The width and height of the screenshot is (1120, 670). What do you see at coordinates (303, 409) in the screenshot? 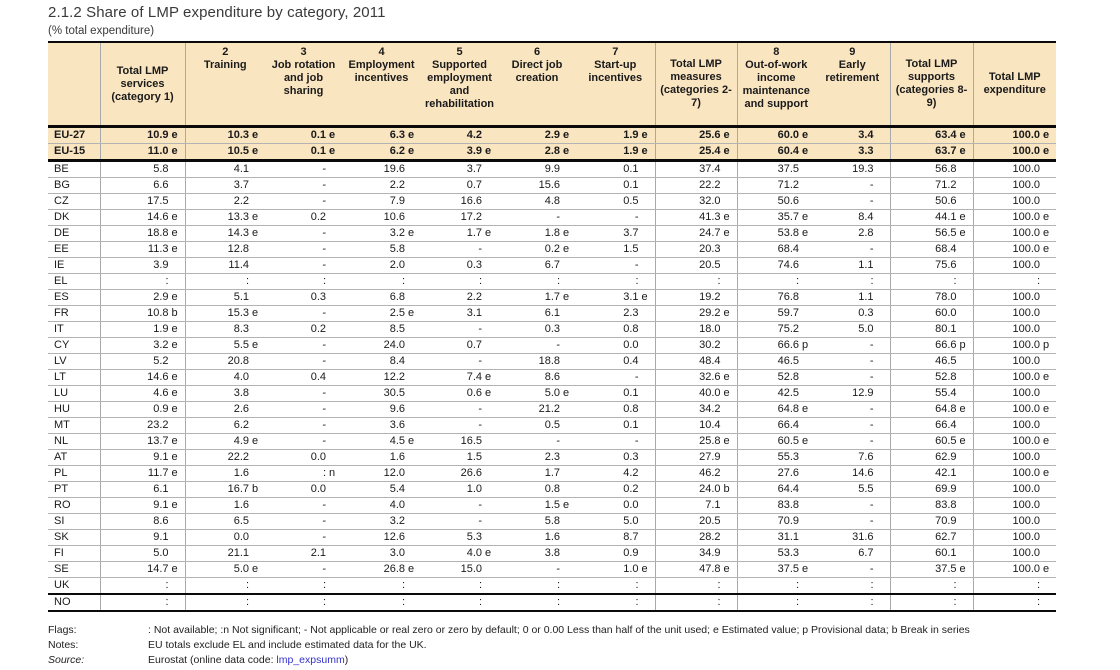
I see `cell-hu-job-rotation: -` at bounding box center [303, 409].